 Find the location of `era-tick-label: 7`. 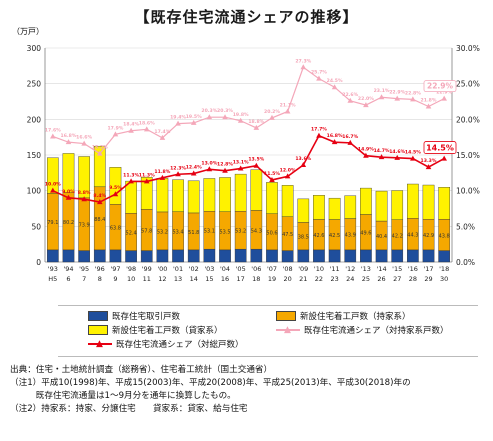

era-tick-label: 7 is located at coordinates (84, 279).